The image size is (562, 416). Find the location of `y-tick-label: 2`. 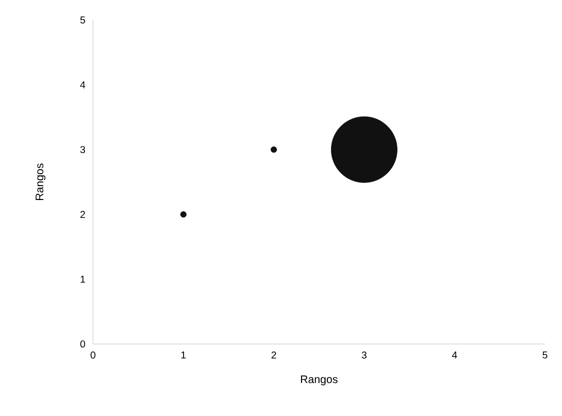

y-tick-label: 2 is located at coordinates (82, 214).